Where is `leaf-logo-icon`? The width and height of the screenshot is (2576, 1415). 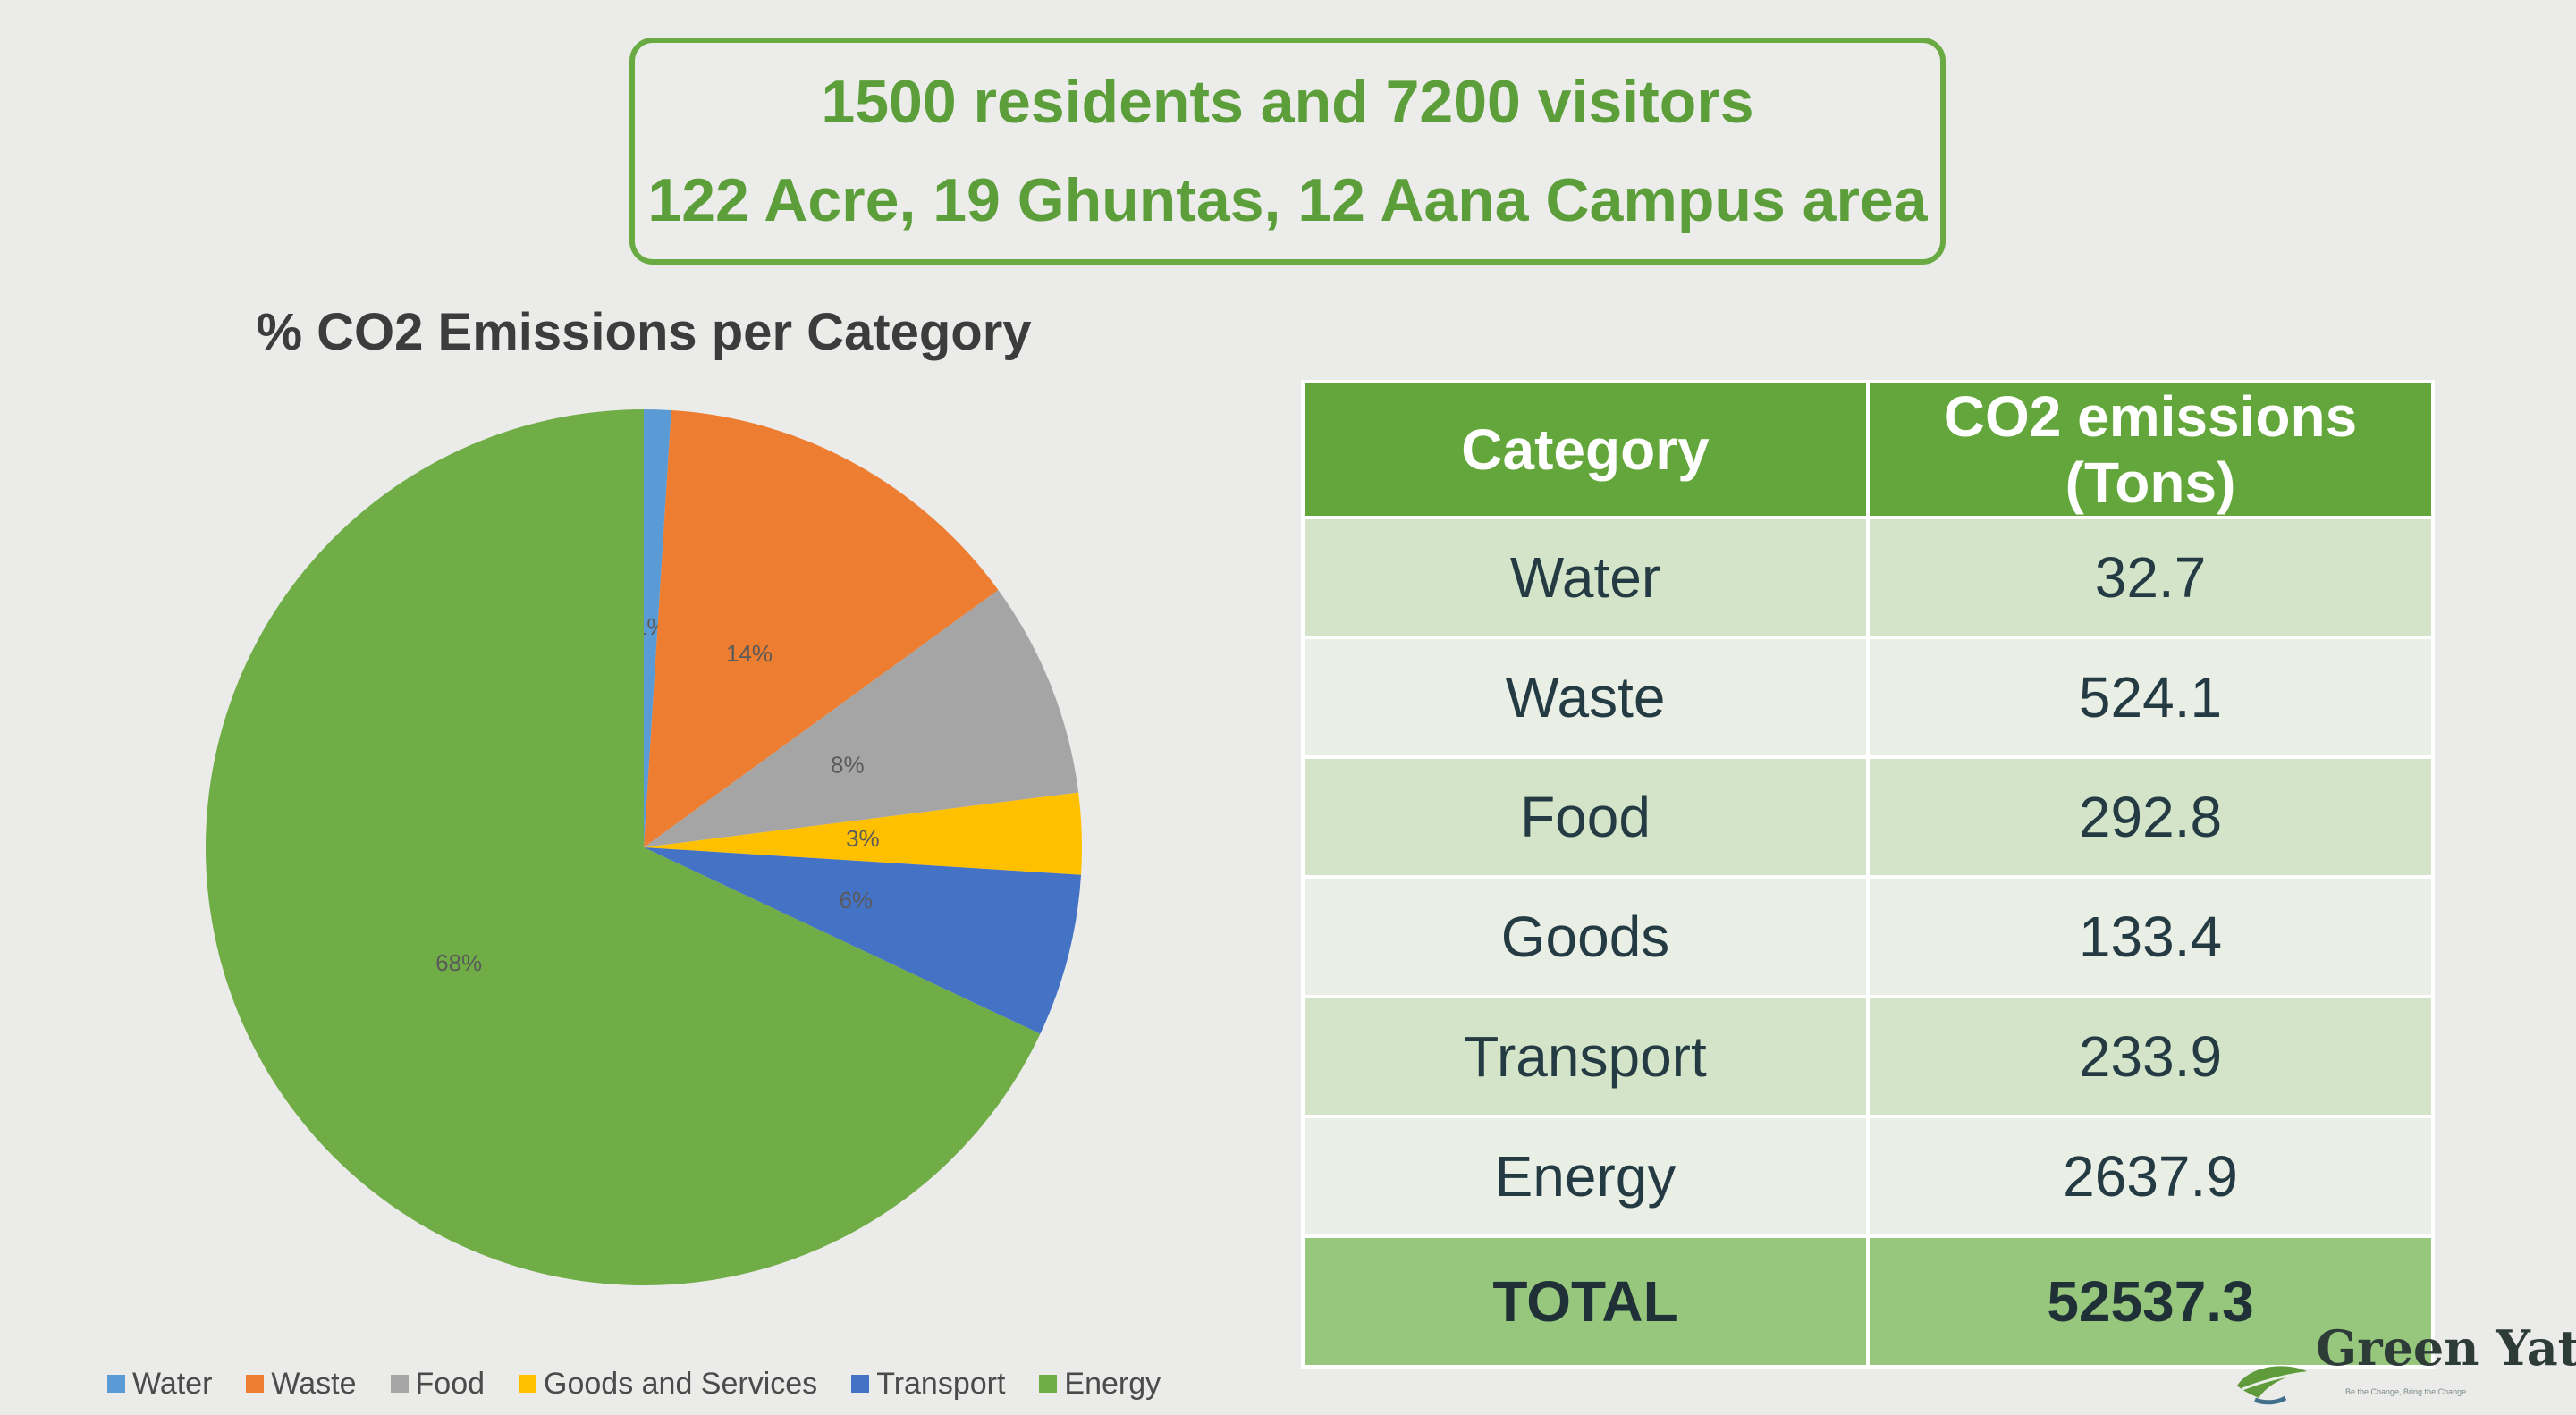 leaf-logo-icon is located at coordinates (2272, 1385).